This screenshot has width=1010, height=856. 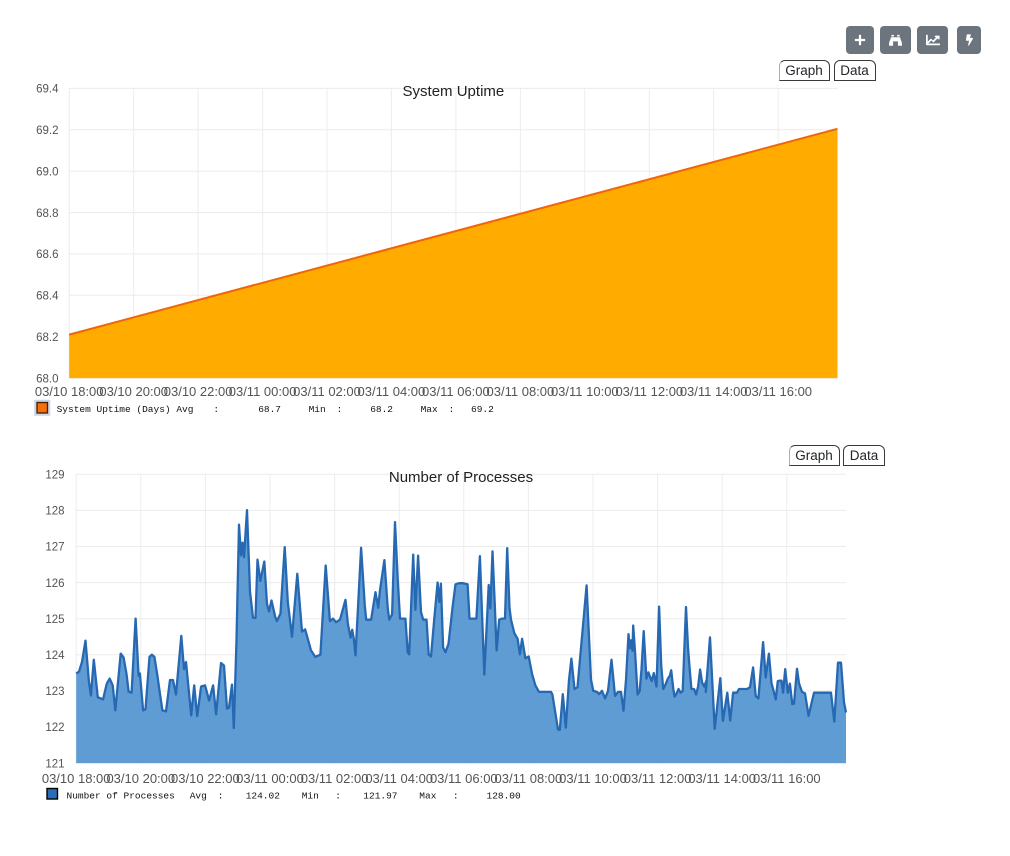 I want to click on svg-text: 129, so click(x=54, y=476).